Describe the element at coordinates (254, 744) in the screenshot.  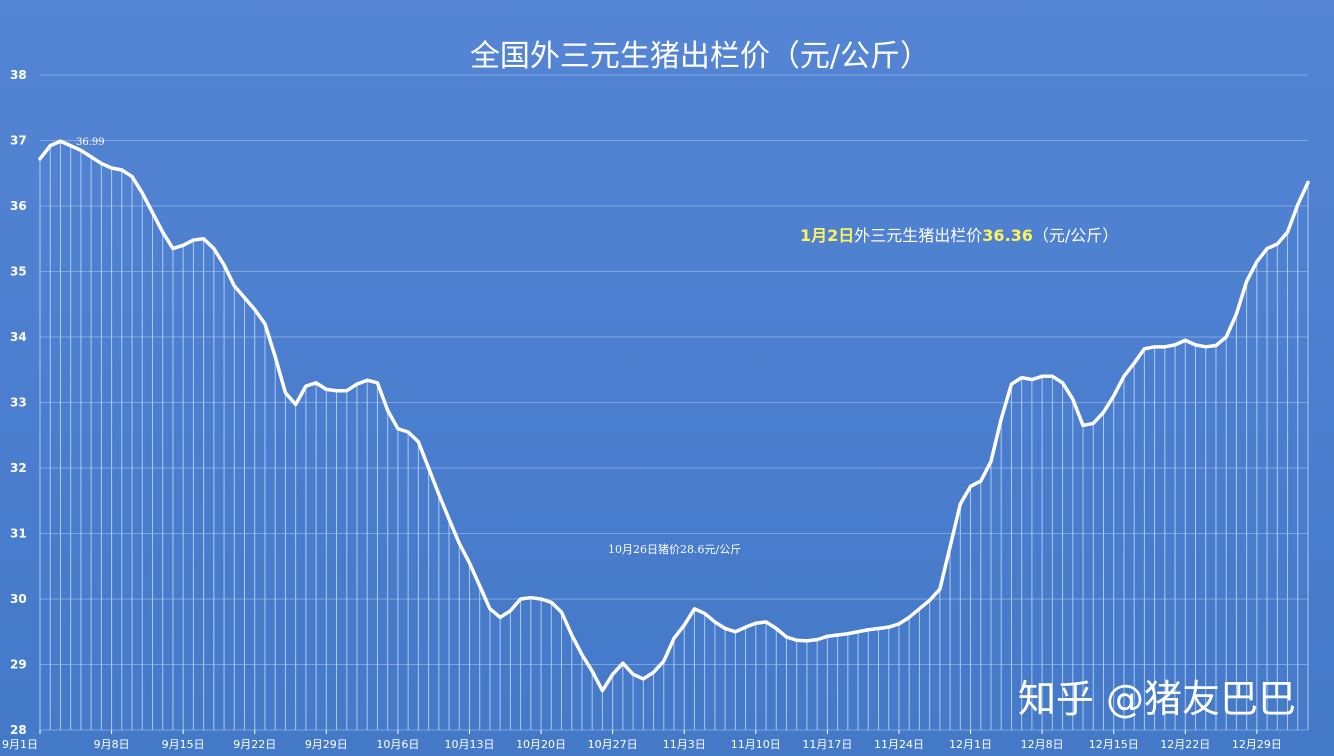
I see `x-tick-label: 9月22日` at that location.